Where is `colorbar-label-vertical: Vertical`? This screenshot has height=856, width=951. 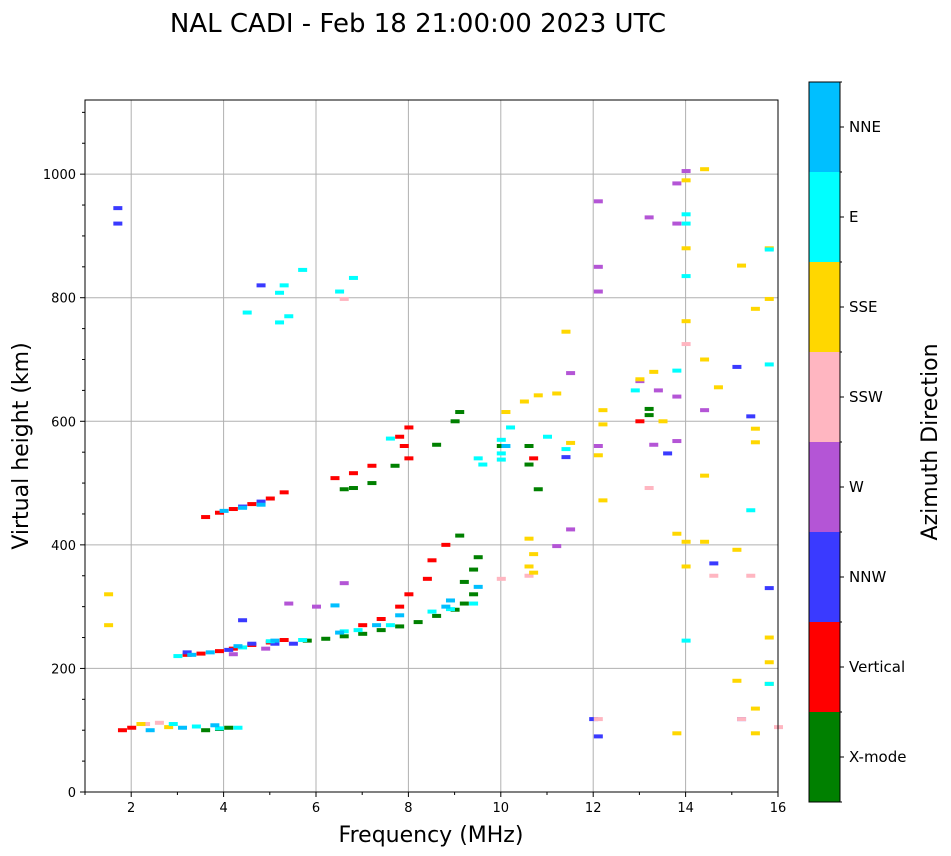
colorbar-label-vertical: Vertical is located at coordinates (877, 667).